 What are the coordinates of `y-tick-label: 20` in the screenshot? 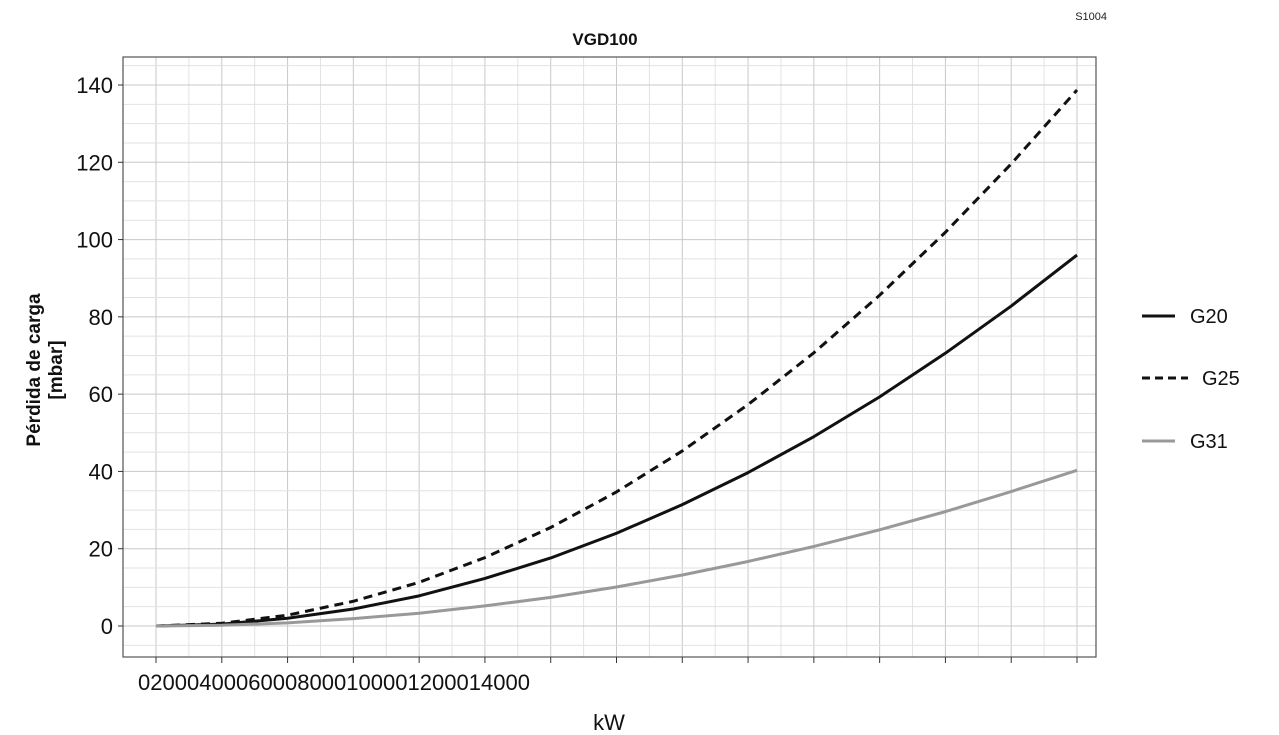 It's located at (101, 549).